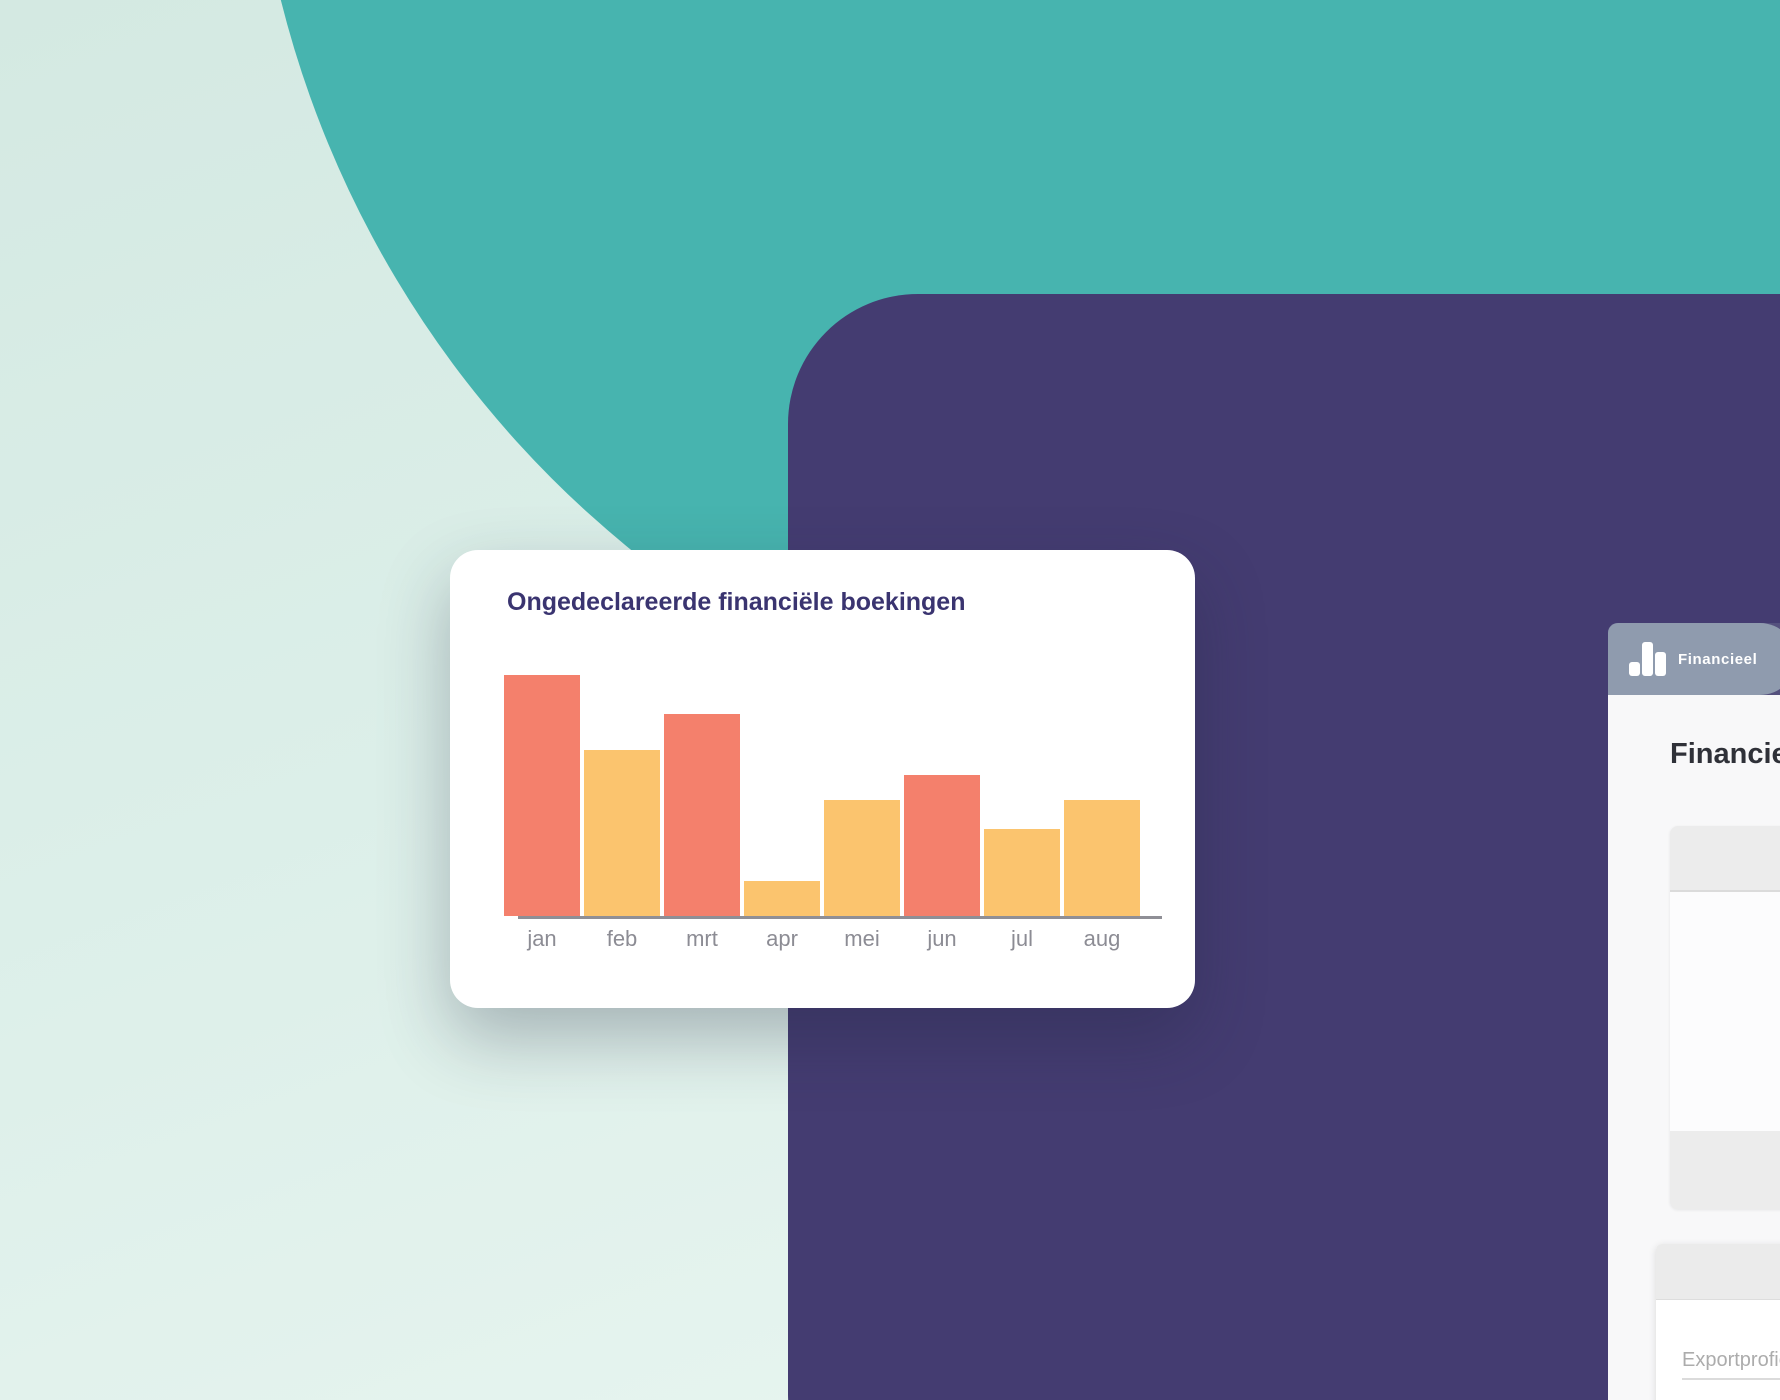 Image resolution: width=1780 pixels, height=1400 pixels. What do you see at coordinates (1725, 859) in the screenshot?
I see `panel-header: zicht` at bounding box center [1725, 859].